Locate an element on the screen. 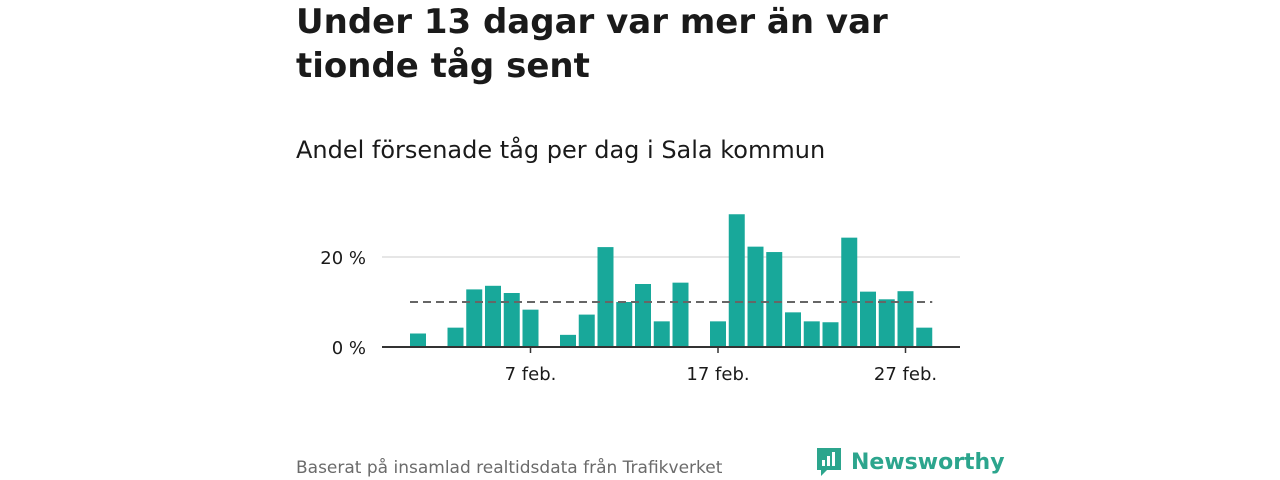 The height and width of the screenshot is (480, 1280). y-tick-label: 20 % is located at coordinates (343, 258).